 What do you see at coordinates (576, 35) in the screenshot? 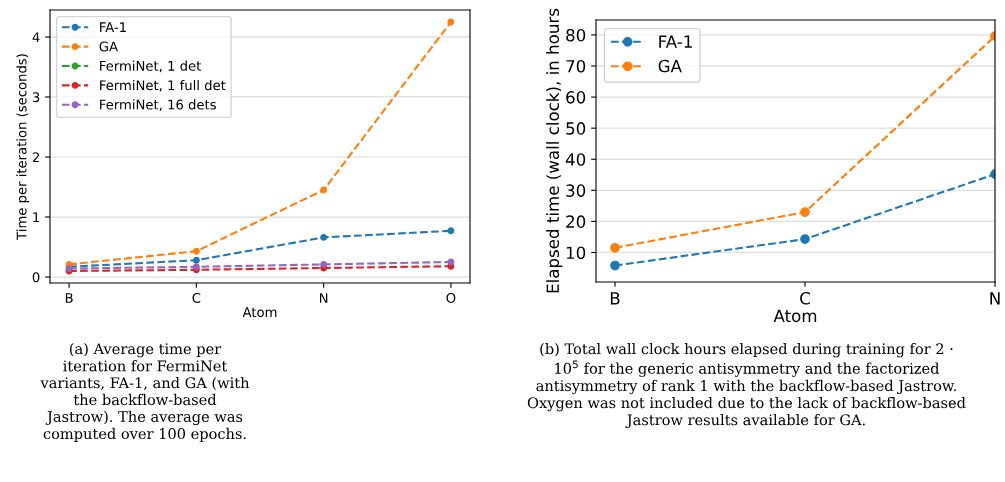
I see `y-tick-label: 80` at bounding box center [576, 35].